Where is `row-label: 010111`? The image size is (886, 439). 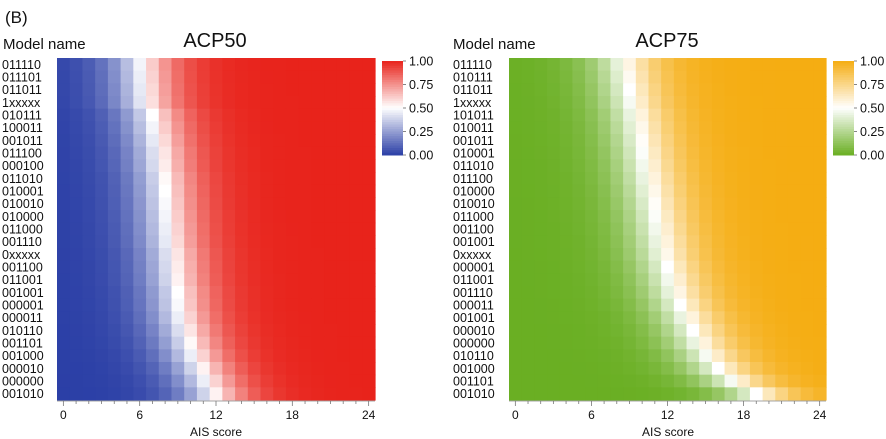
row-label: 010111 is located at coordinates (473, 78).